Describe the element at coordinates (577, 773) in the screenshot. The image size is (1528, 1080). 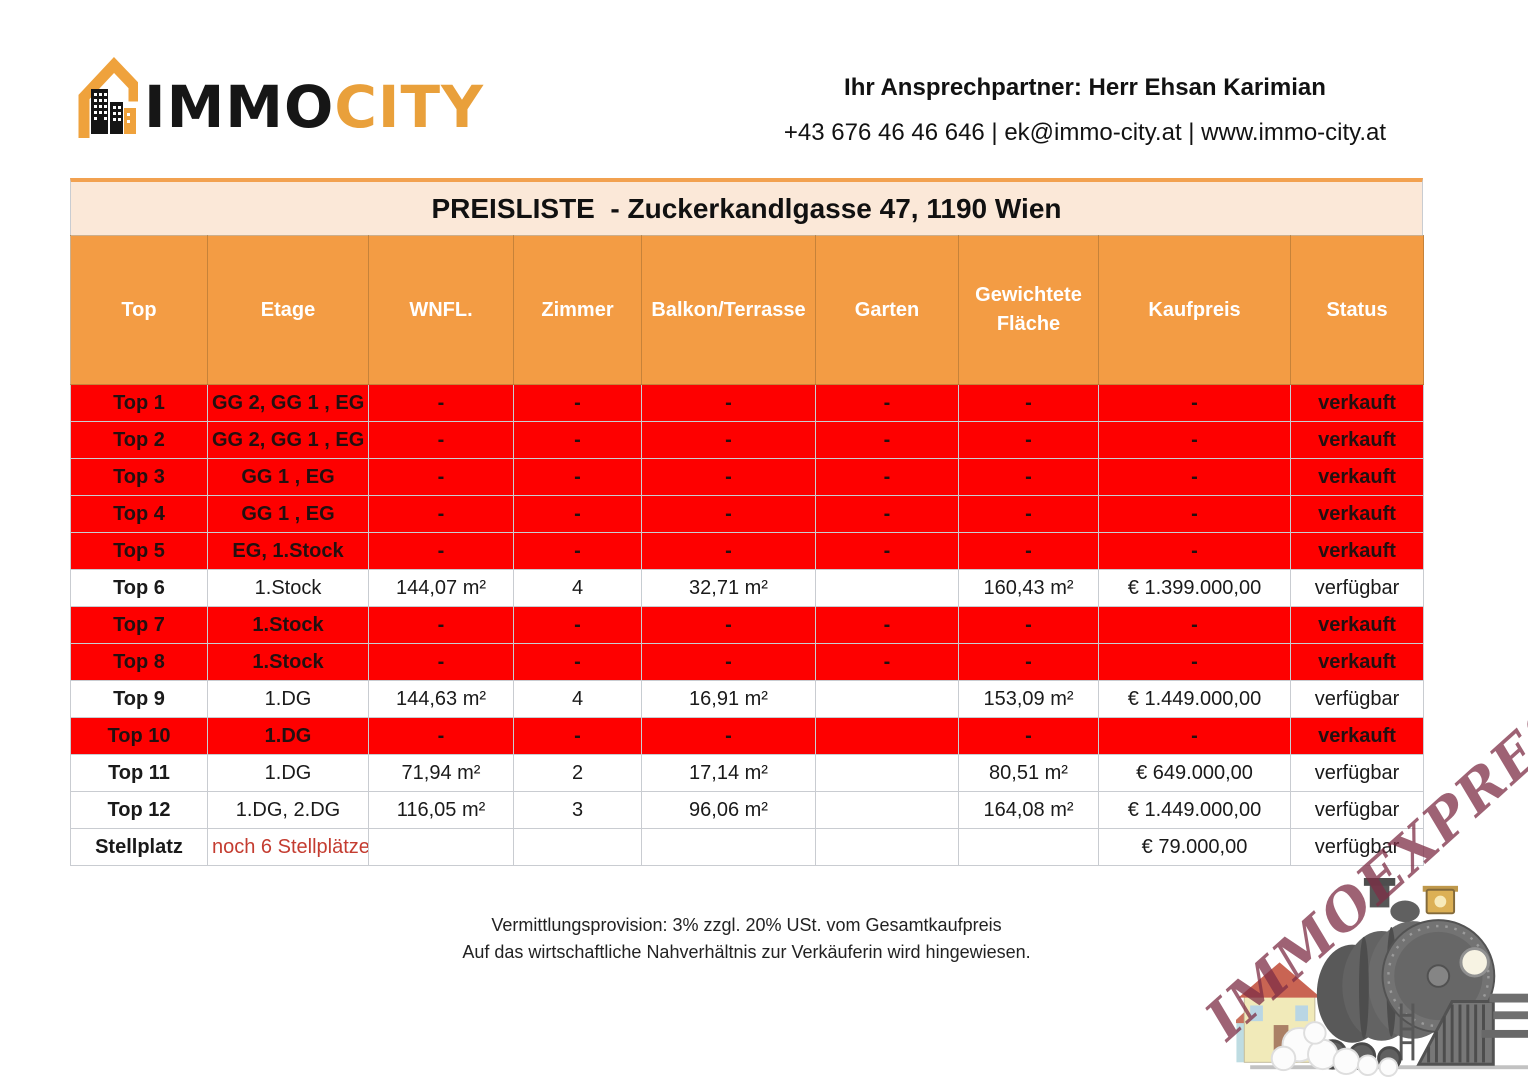
I see `table-cell: 2` at that location.